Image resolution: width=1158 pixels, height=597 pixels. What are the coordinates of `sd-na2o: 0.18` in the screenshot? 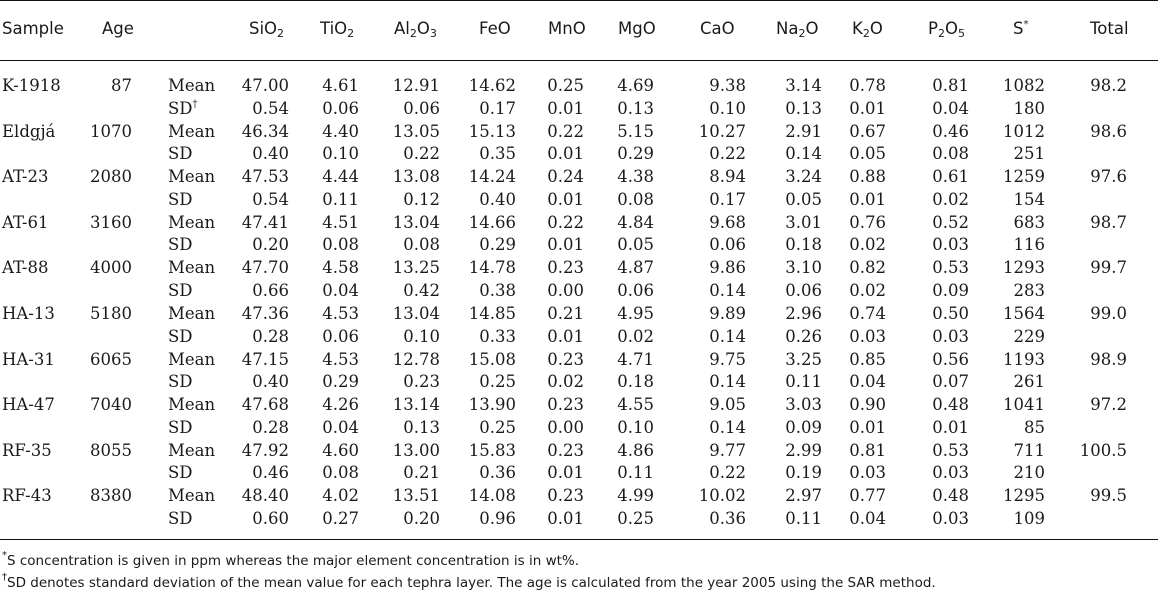 It's located at (803, 245).